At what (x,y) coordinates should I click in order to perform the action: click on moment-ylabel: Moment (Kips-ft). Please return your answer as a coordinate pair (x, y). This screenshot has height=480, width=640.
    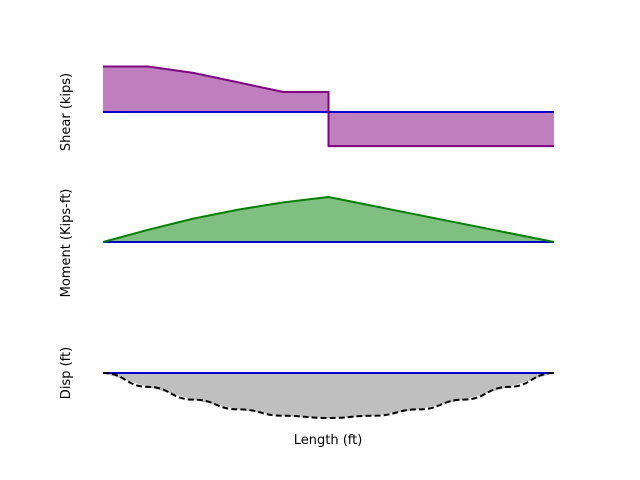
    Looking at the image, I should click on (66, 243).